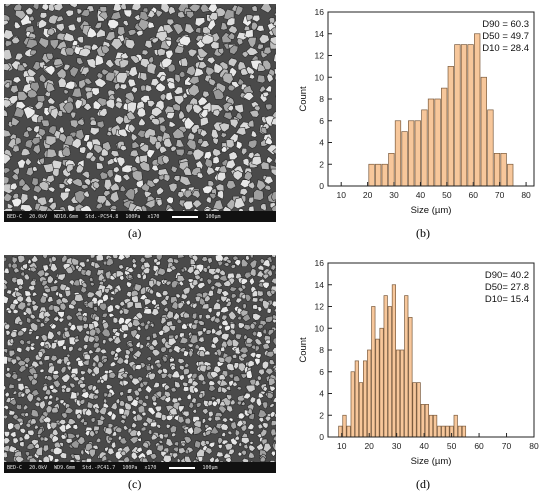 This screenshot has width=550, height=492. I want to click on sem-field: x170, so click(153, 217).